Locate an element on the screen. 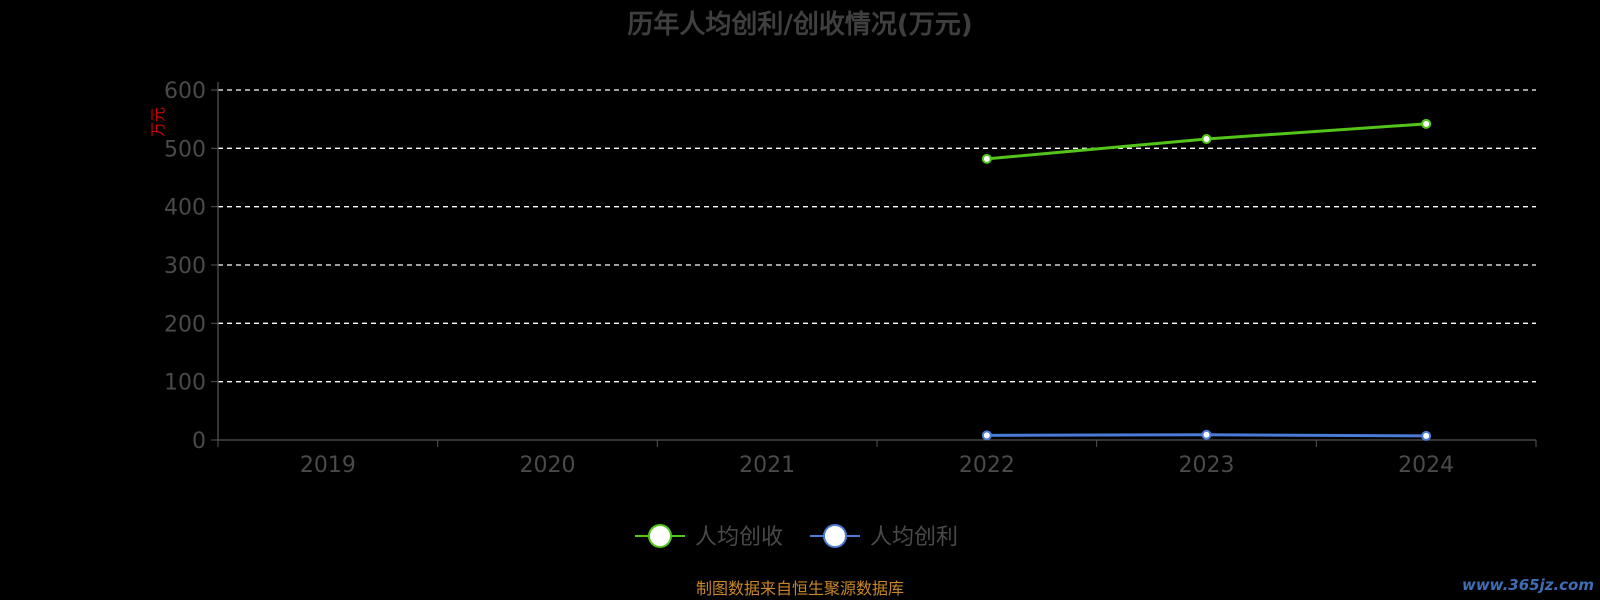 Image resolution: width=1600 pixels, height=600 pixels. data-point-0-2023 is located at coordinates (1206, 139).